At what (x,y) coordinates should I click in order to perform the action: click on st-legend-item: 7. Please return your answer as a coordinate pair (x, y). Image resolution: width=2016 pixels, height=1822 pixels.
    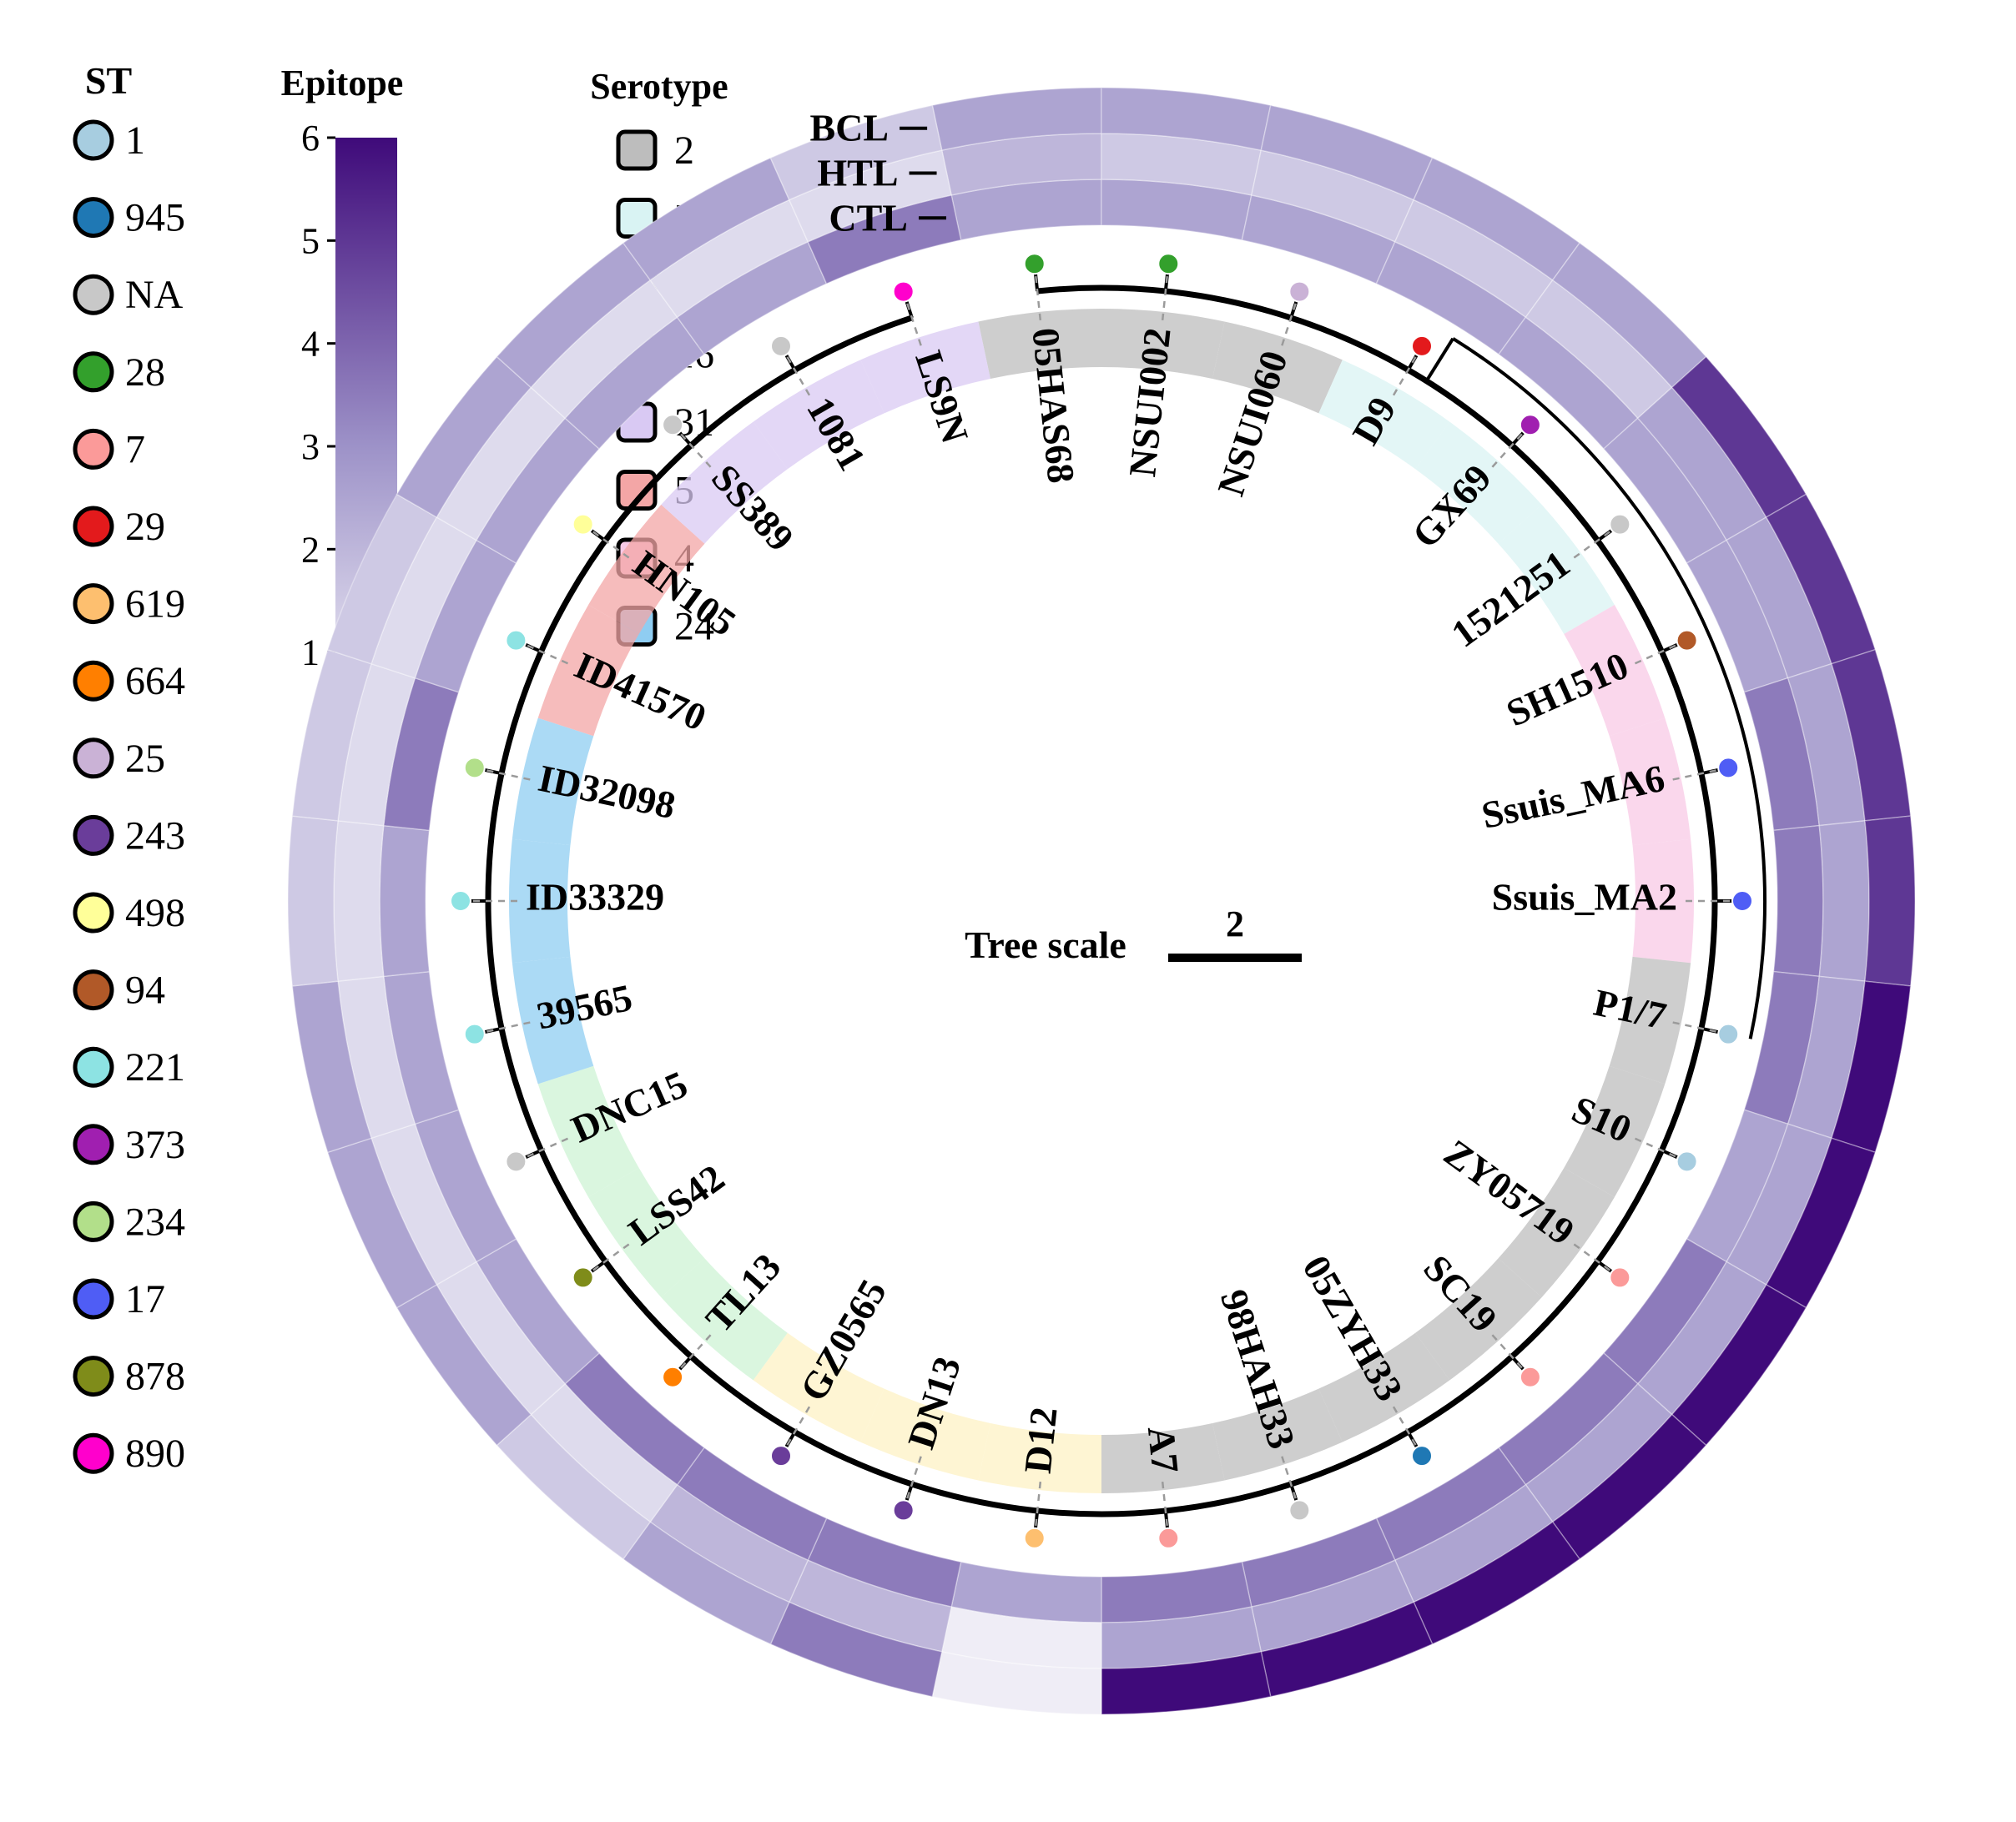
    Looking at the image, I should click on (109, 449).